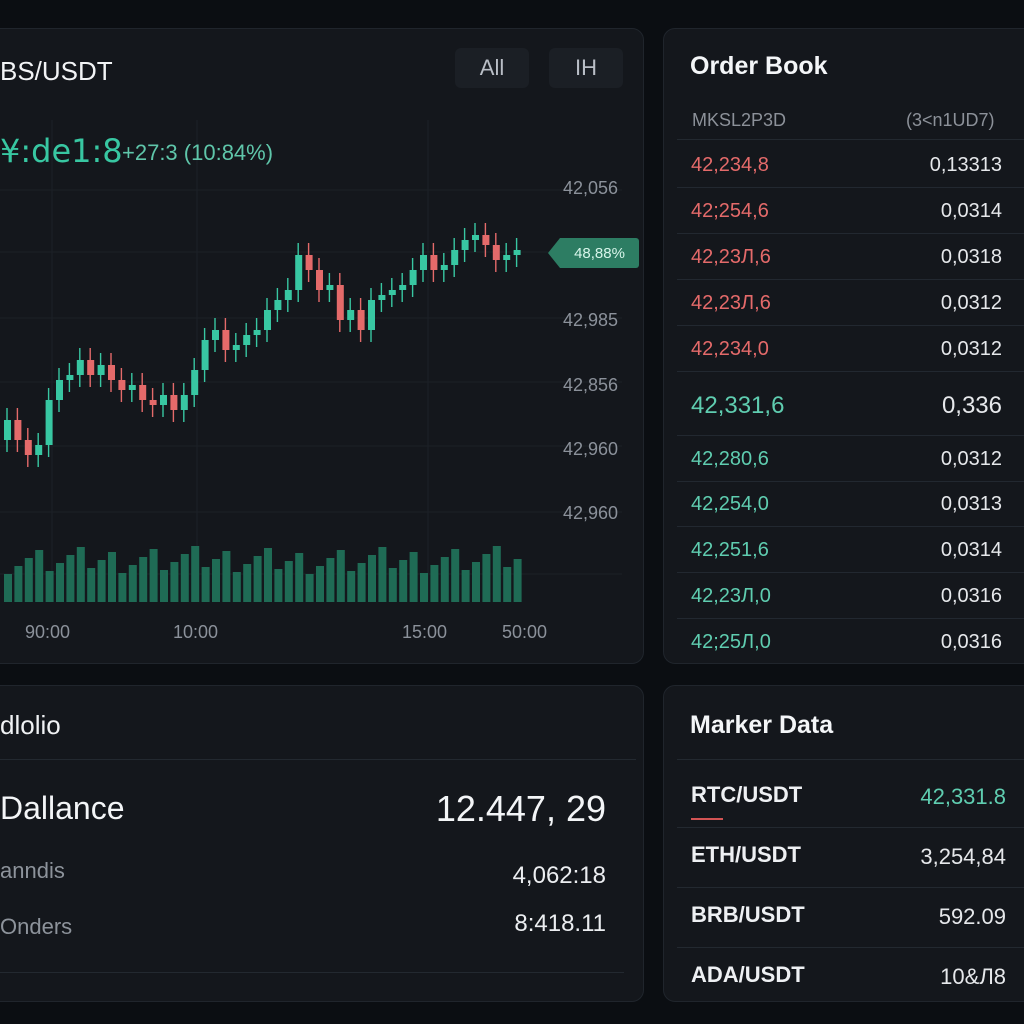 The width and height of the screenshot is (1024, 1024). What do you see at coordinates (850, 211) in the screenshot?
I see `order-book-ask-row: 42;254,6 0,0314` at bounding box center [850, 211].